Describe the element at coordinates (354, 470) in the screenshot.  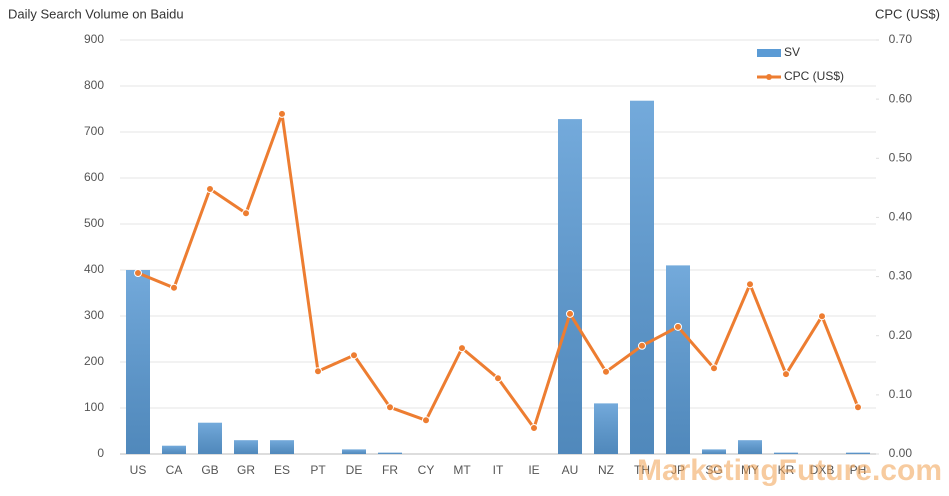
I see `x-tick-label: DE` at that location.